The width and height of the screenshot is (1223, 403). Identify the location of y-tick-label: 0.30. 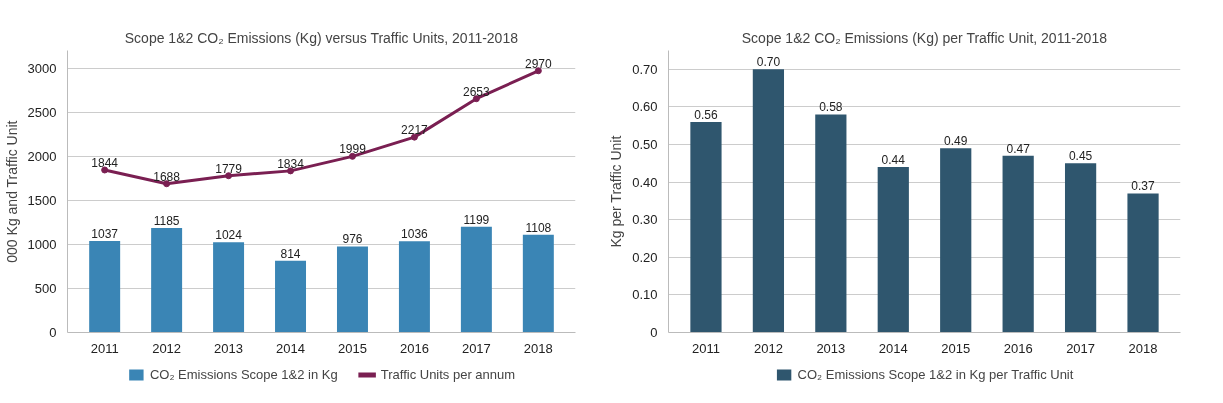
(645, 220).